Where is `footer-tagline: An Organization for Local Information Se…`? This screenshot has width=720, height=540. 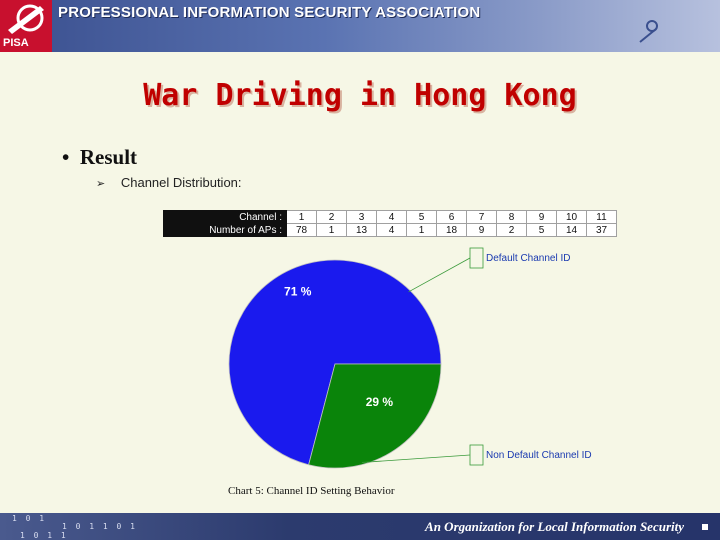
footer-tagline: An Organization for Local Information Se… is located at coordinates (554, 526).